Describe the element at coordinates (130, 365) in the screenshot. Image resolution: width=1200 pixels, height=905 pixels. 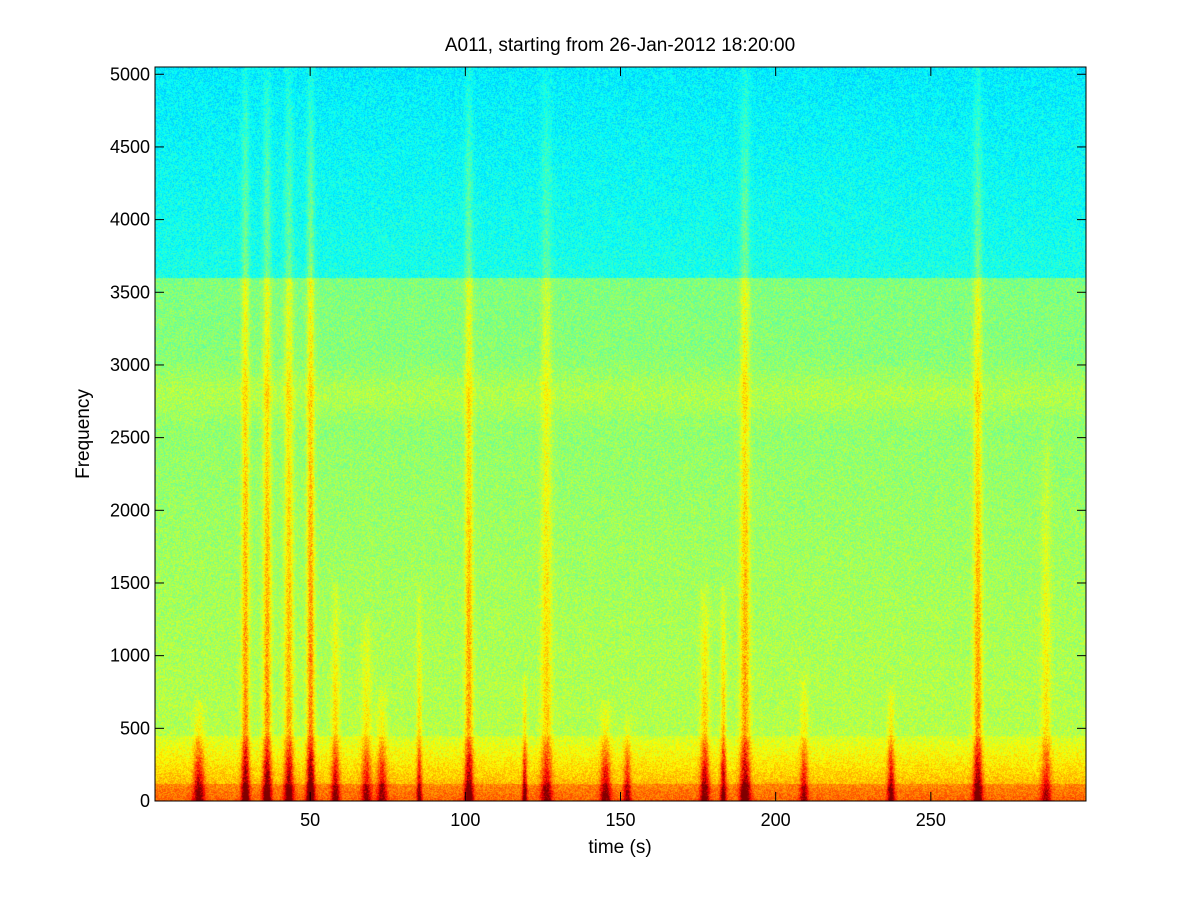
I see `y-tick-label: 3000` at that location.